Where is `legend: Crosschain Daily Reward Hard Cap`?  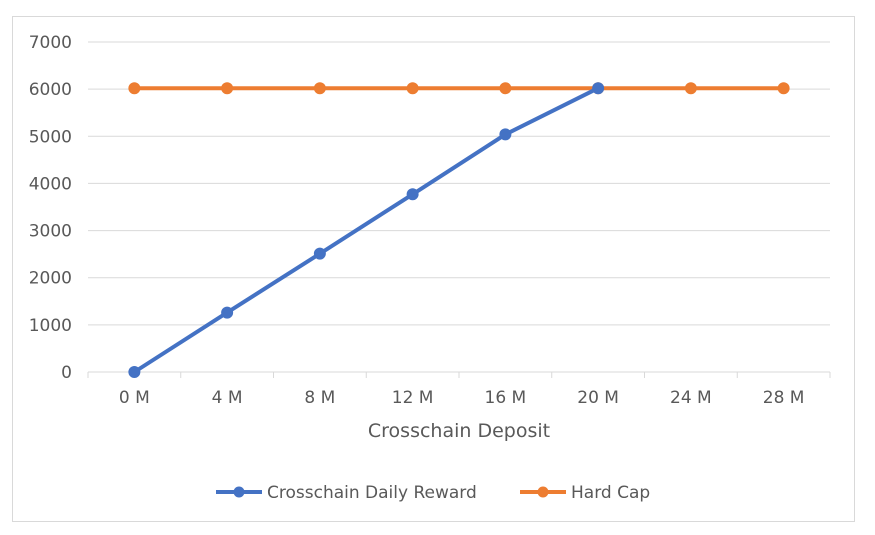
legend: Crosschain Daily Reward Hard Cap is located at coordinates (433, 493).